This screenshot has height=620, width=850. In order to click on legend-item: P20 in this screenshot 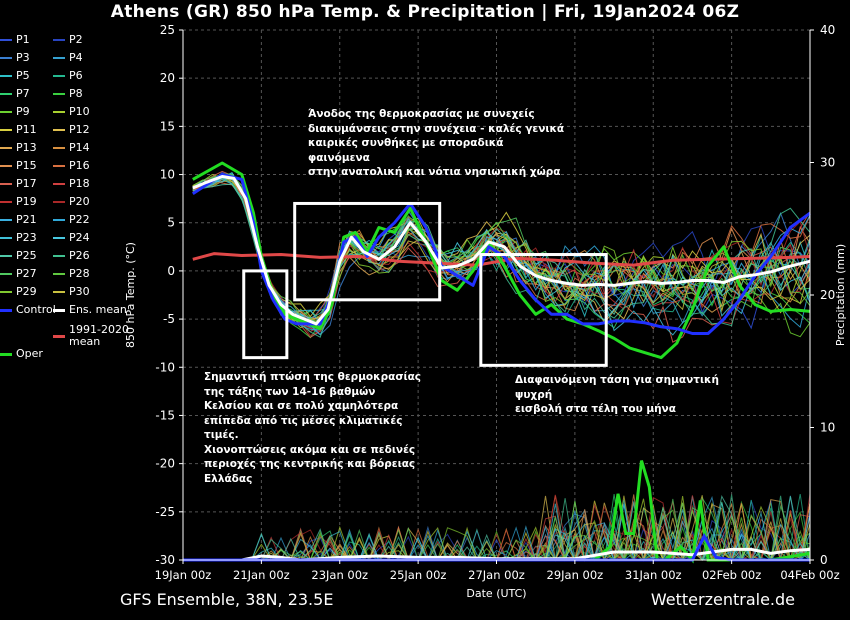, I will do `click(71, 202)`.